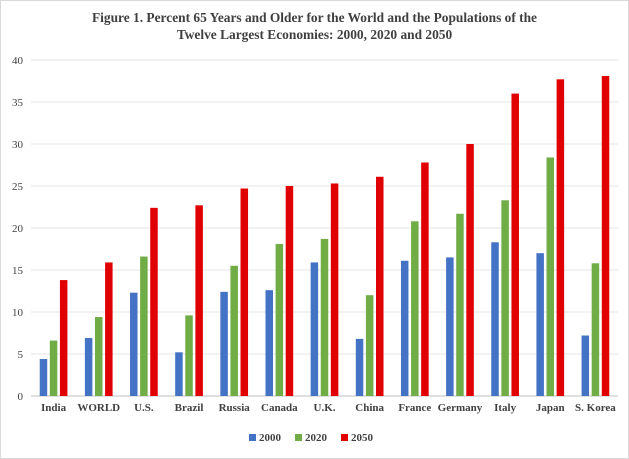  Describe the element at coordinates (404, 328) in the screenshot. I see `bar-2000-France` at that location.